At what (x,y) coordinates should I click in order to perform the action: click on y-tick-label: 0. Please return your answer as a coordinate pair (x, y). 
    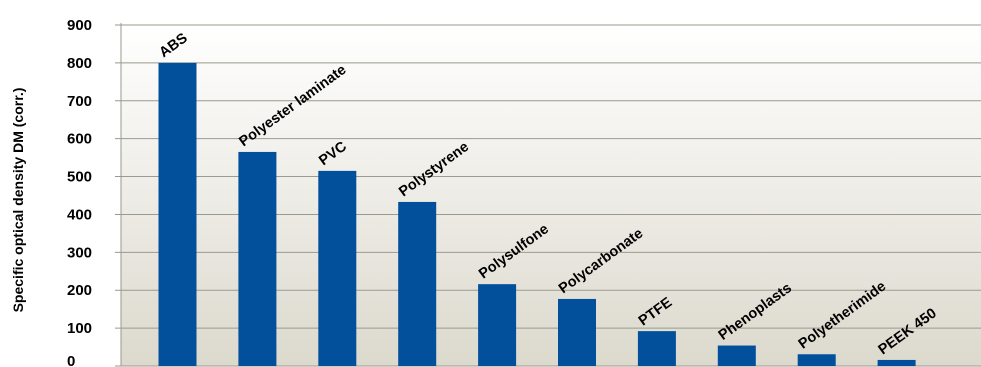
    Looking at the image, I should click on (71, 360).